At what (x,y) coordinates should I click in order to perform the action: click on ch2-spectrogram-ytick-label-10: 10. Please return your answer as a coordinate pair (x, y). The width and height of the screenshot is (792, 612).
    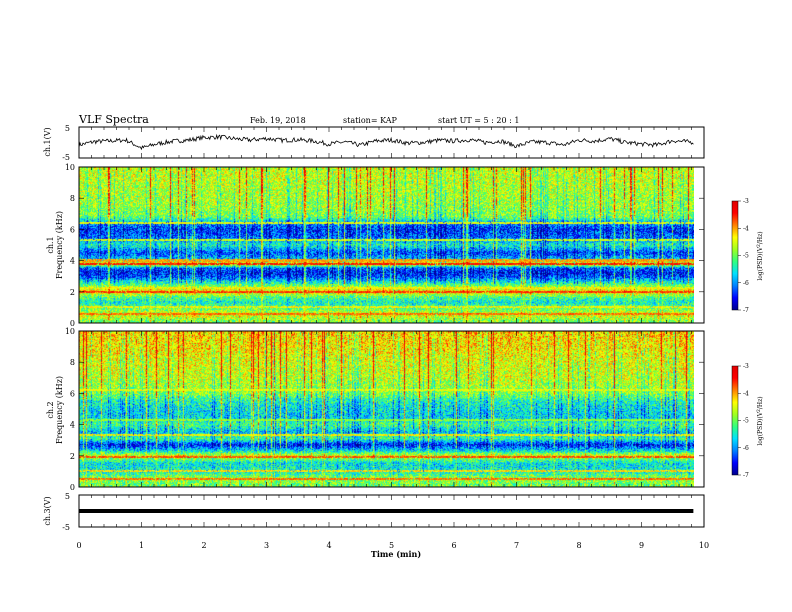
    Looking at the image, I should click on (70, 331).